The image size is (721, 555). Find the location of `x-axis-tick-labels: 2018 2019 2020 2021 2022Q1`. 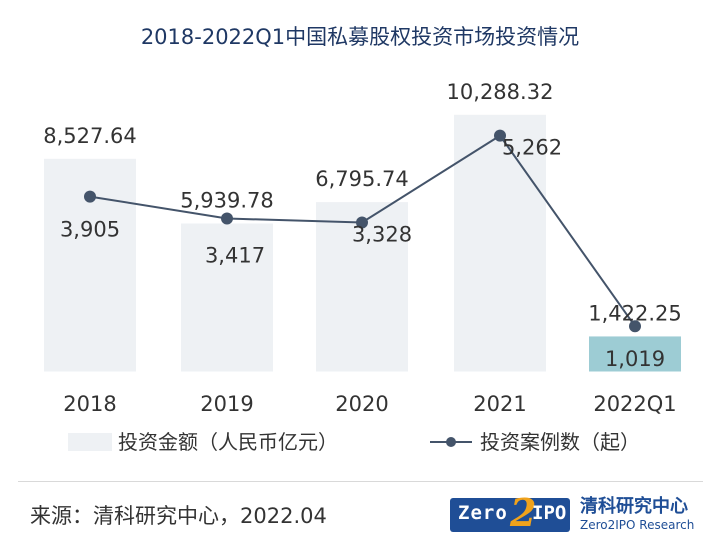

x-axis-tick-labels: 2018 2019 2020 2021 2022Q1 is located at coordinates (369, 404).